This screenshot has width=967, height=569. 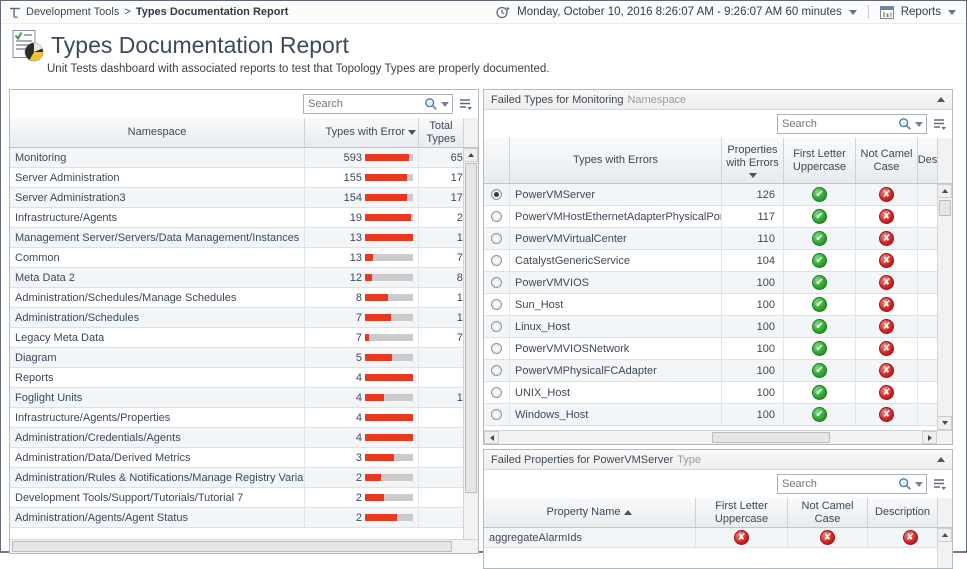 I want to click on table-row: PowerVMServer 126 ✔ ✘, so click(x=718, y=195).